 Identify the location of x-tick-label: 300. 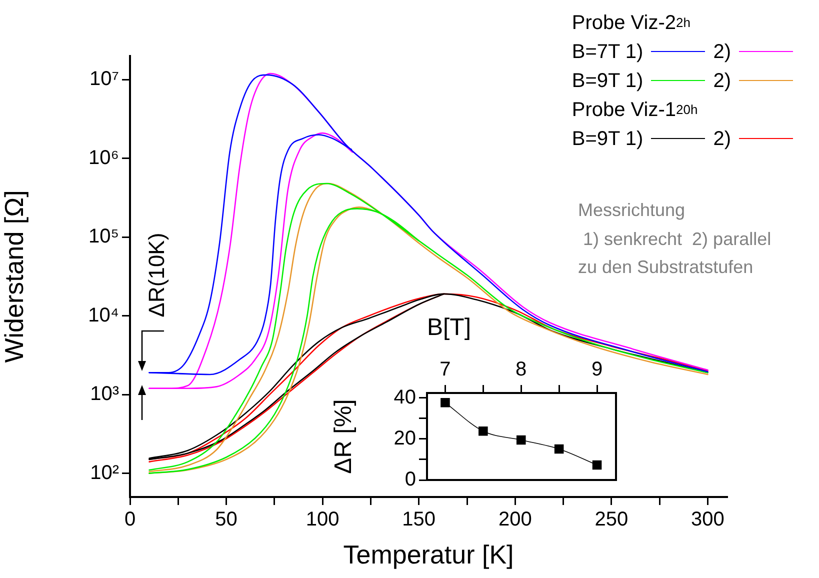
(707, 519).